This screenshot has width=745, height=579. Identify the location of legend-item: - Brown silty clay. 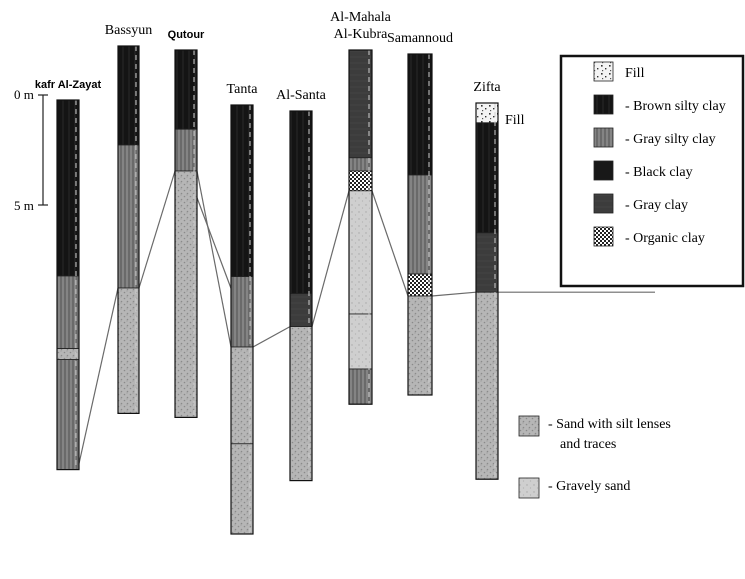
(659, 104).